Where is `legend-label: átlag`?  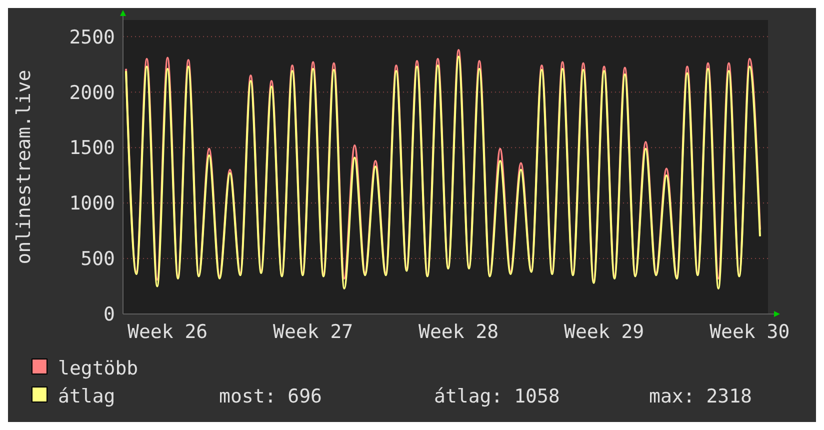
legend-label: átlag is located at coordinates (87, 397).